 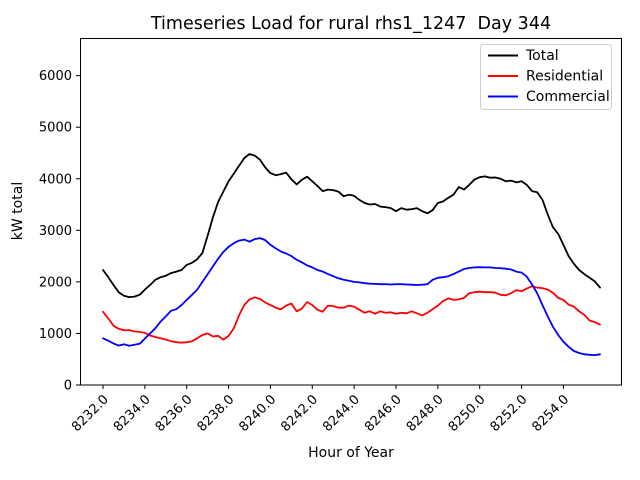 I want to click on x-tick-label: 8232.0, so click(x=90, y=413).